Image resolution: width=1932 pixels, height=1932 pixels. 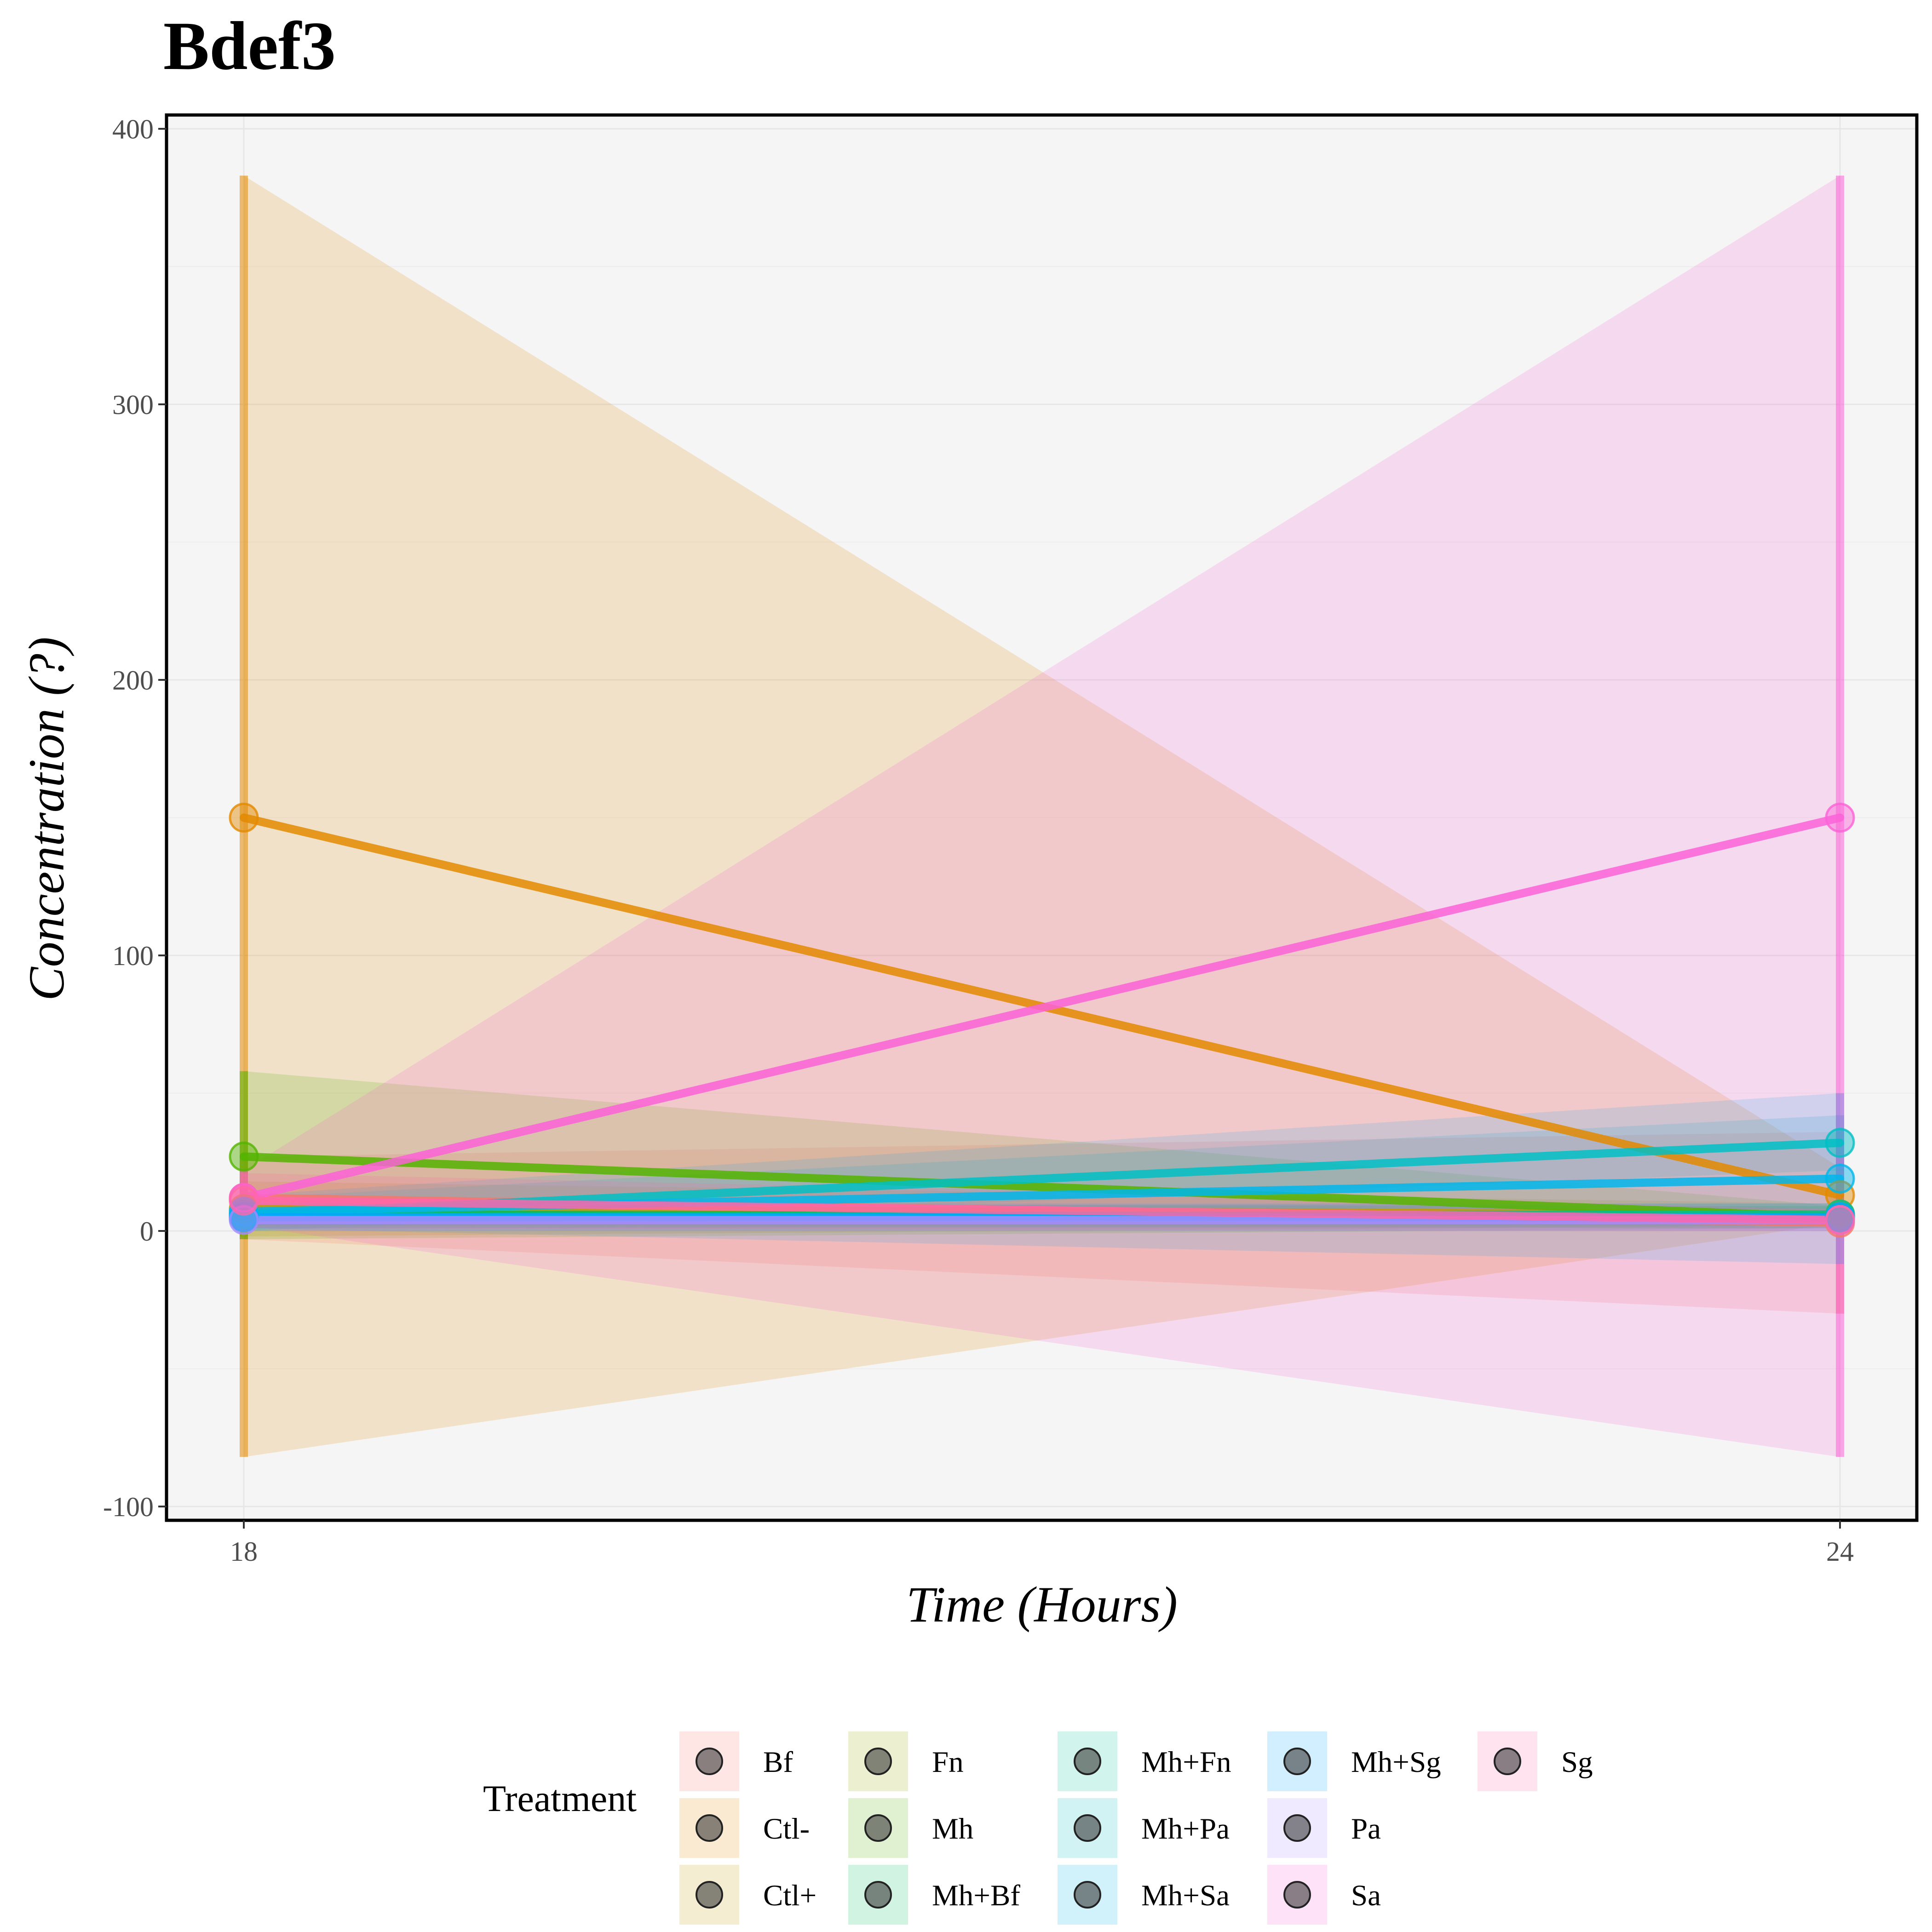 I want to click on x-axis: 18 24, so click(x=1042, y=1543).